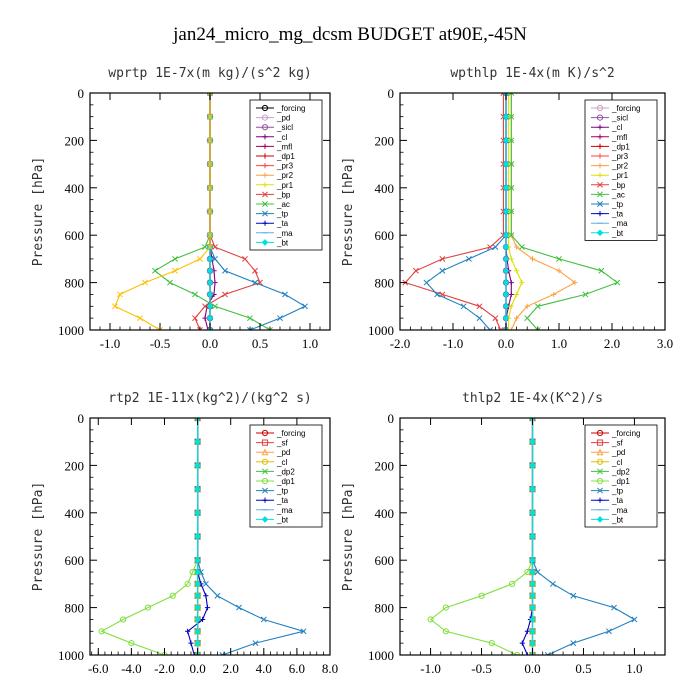  Describe the element at coordinates (290, 108) in the screenshot. I see `legend-label: _forcing` at that location.